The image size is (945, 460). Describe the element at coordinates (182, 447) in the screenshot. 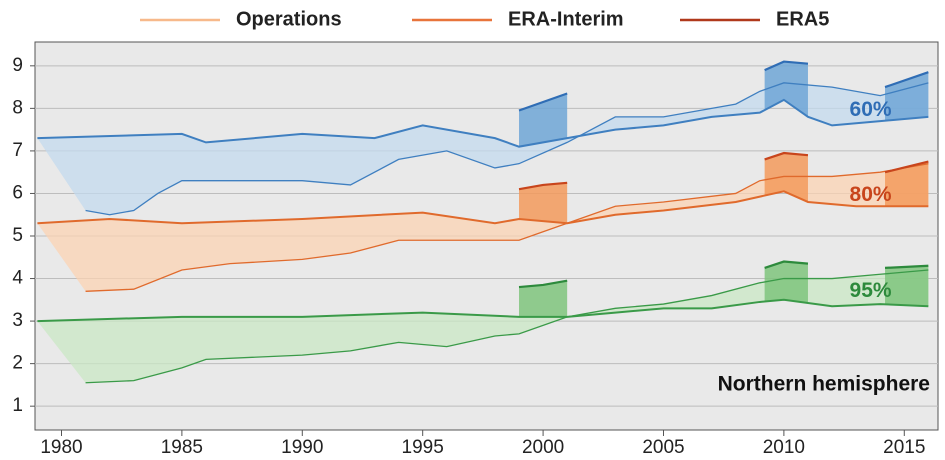

I see `x-tick-label: 1985` at that location.